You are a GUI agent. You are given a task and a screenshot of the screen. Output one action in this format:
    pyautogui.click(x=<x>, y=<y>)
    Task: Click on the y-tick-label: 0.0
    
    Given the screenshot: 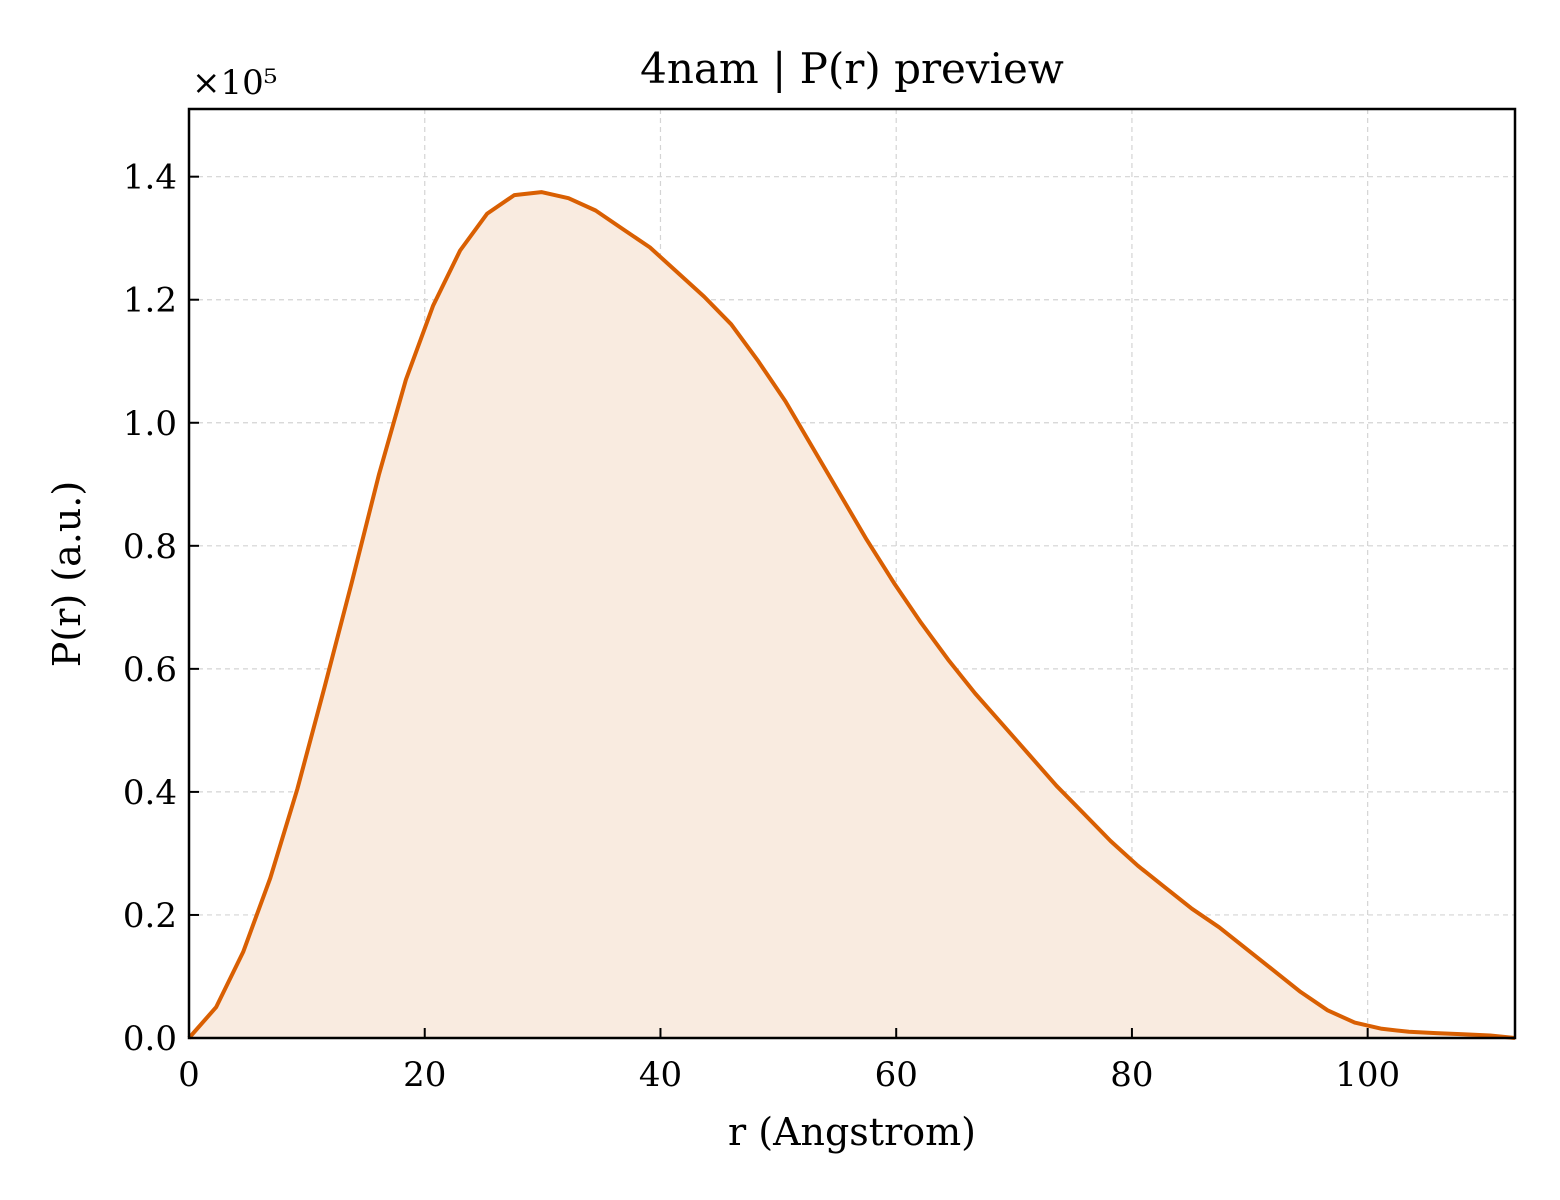 What is the action you would take?
    pyautogui.click(x=150, y=1039)
    